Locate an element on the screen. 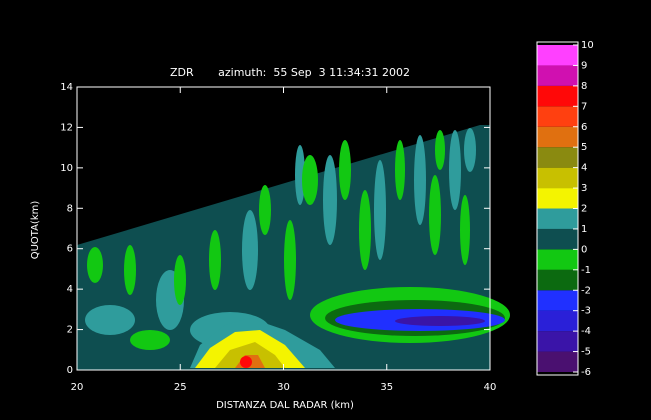 The image size is (651, 420). colorbar-tick-label: 5 is located at coordinates (584, 147).